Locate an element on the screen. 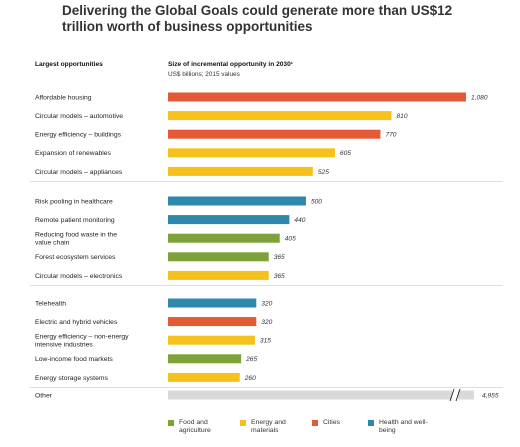  axis-break-gap is located at coordinates (455, 395).